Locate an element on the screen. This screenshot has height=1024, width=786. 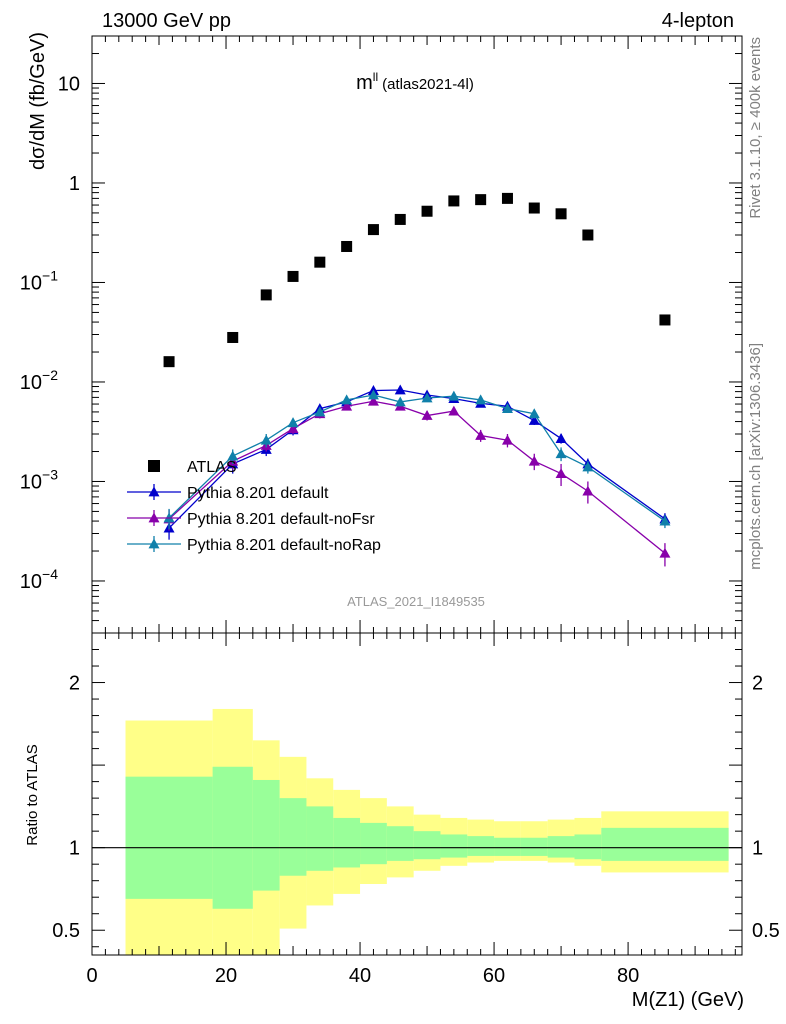
y-tick-label: 1 is located at coordinates (74, 184).